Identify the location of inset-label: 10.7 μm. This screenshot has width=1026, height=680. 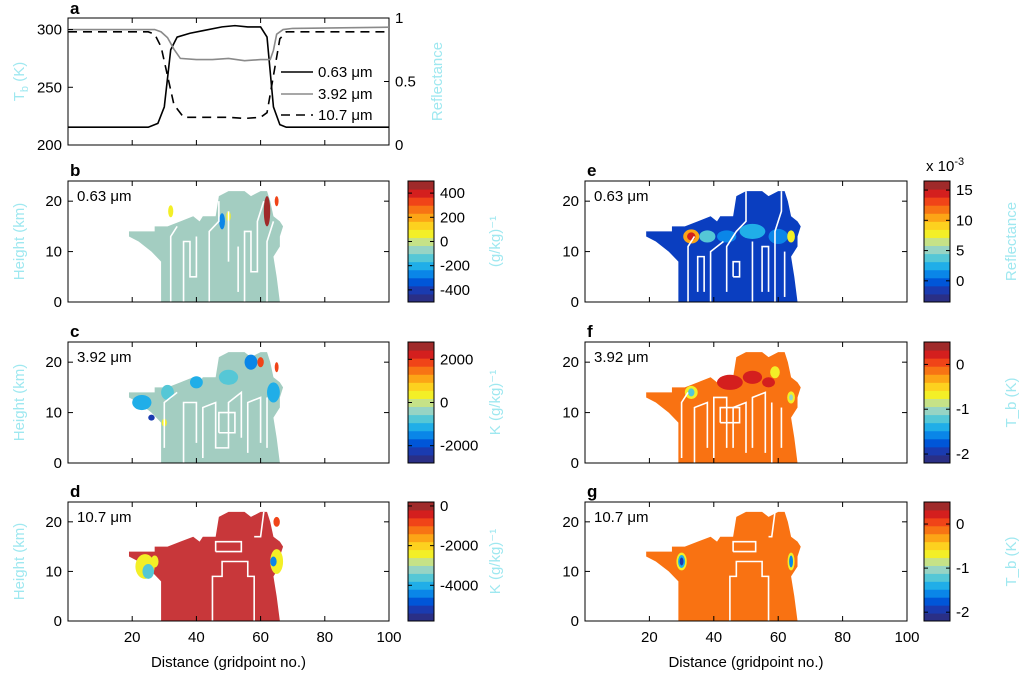
(621, 517).